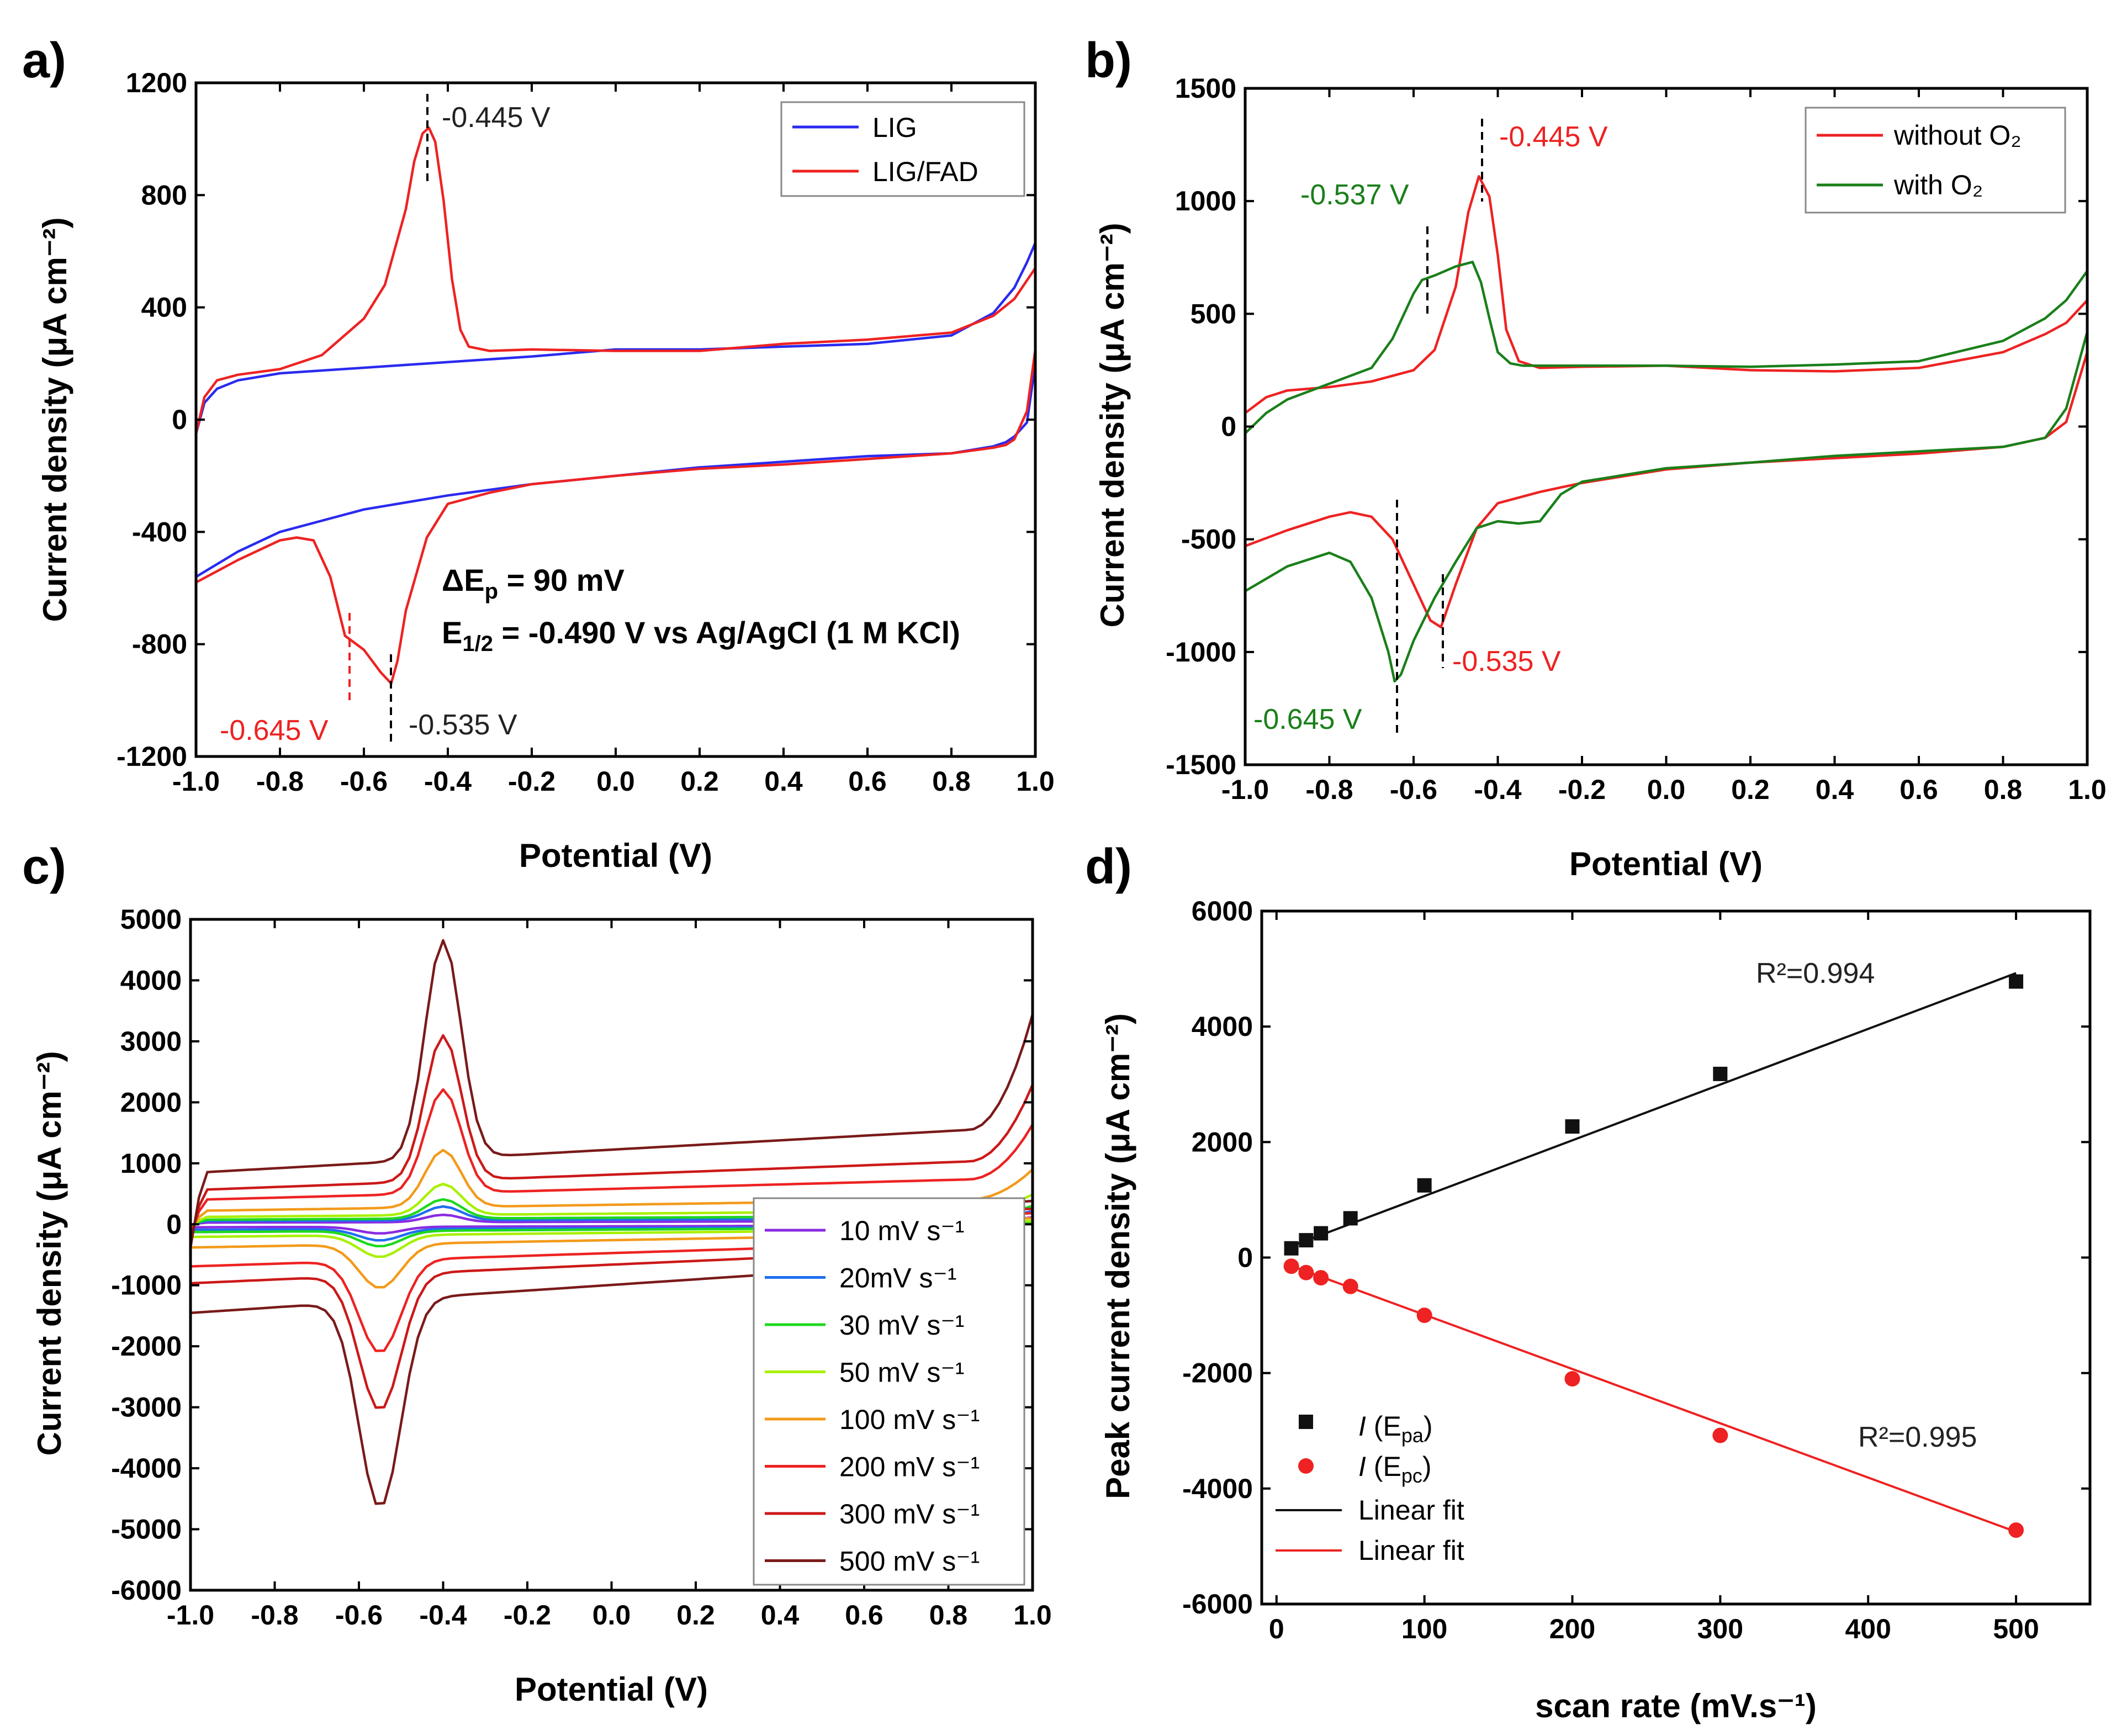  I want to click on panel-d-legend: I (Epa) I (Epc) Linear fit Linear fit, so click(1370, 1488).